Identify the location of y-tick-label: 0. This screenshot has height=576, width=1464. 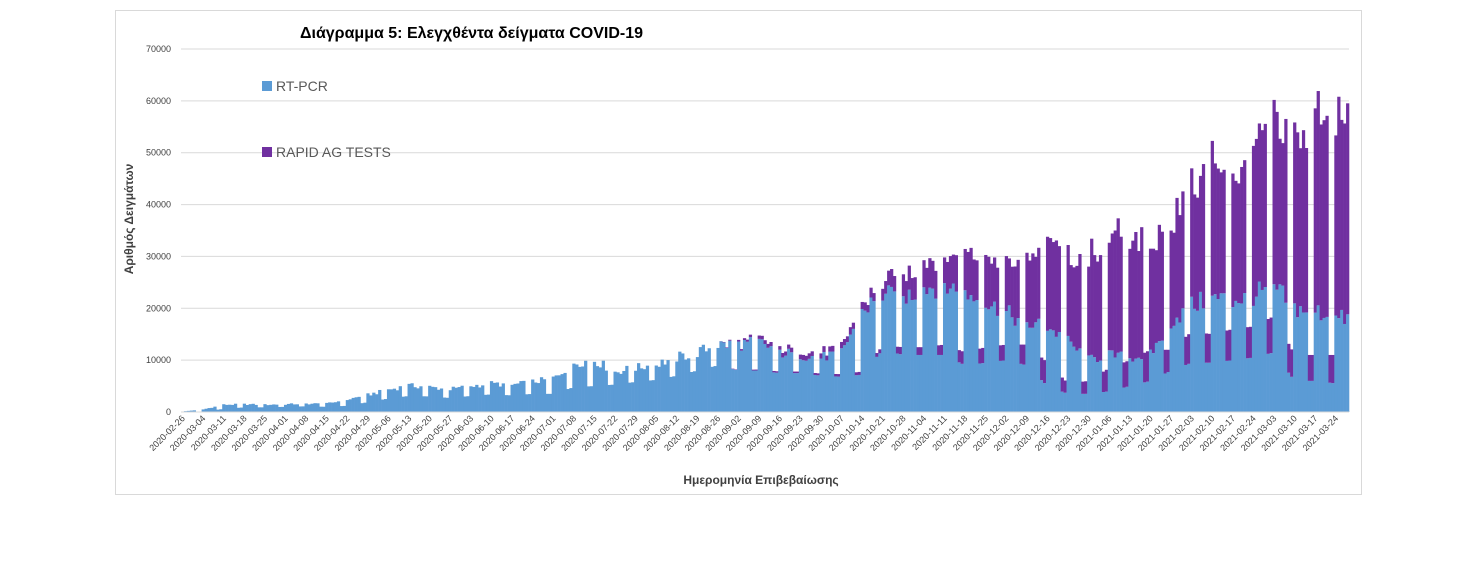
(168, 412).